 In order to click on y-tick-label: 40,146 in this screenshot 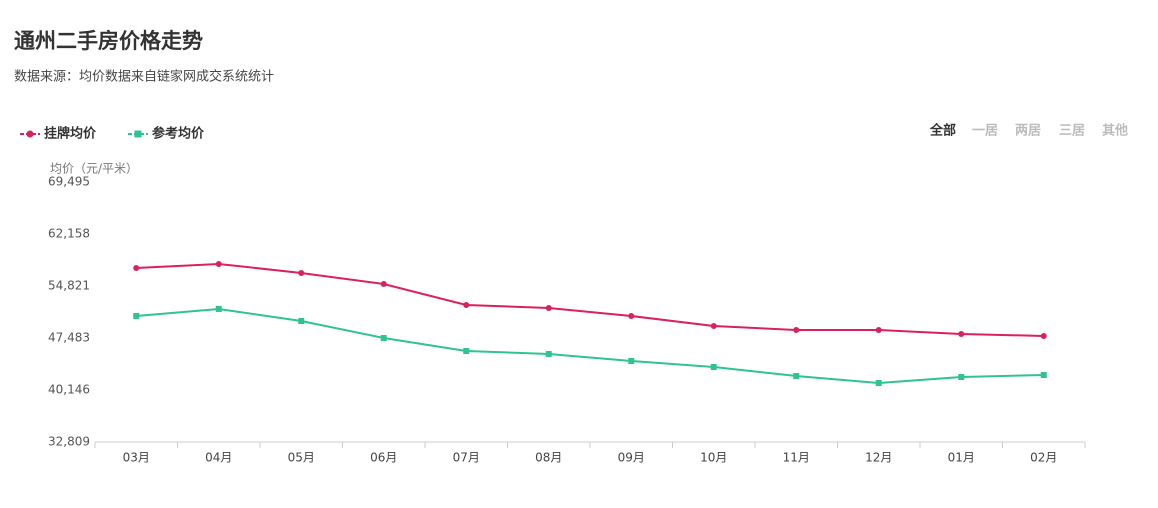, I will do `click(69, 390)`.